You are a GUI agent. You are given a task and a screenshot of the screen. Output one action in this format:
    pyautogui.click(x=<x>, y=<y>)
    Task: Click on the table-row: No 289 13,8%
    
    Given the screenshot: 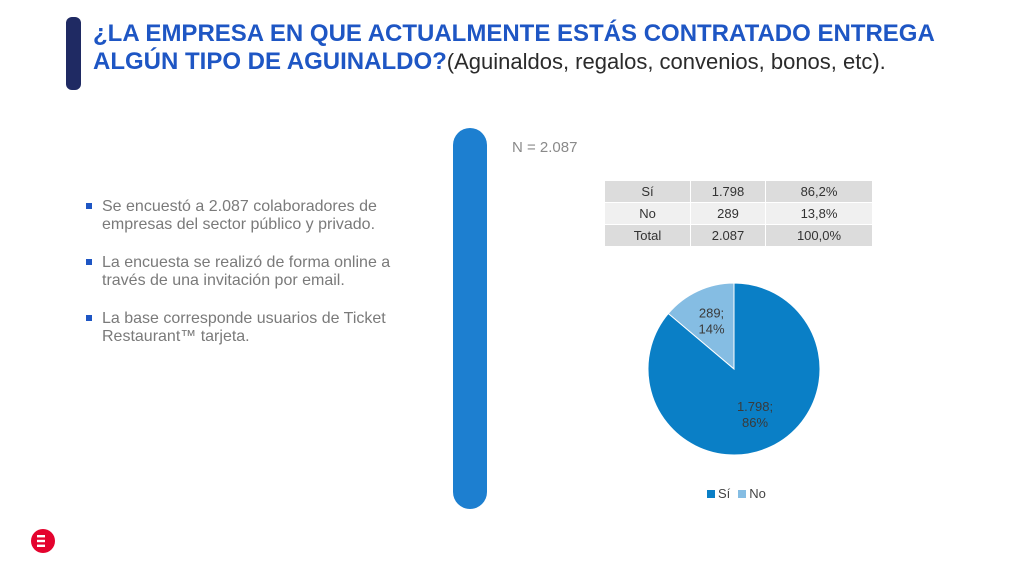 What is the action you would take?
    pyautogui.click(x=738, y=213)
    